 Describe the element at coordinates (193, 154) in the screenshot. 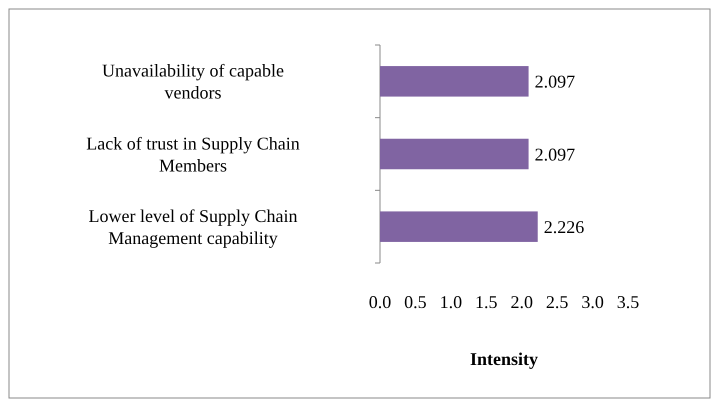

I see `y-tick-label: Lack of trust in Supply Chain Members` at that location.